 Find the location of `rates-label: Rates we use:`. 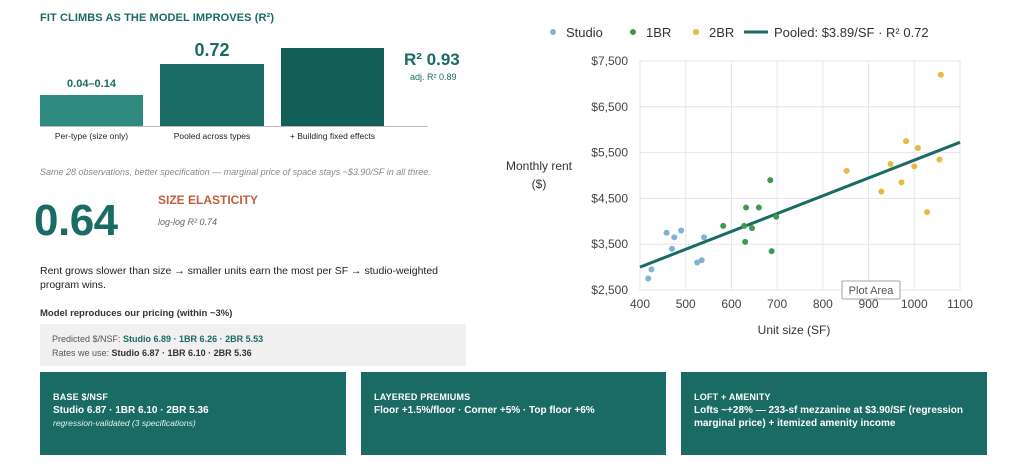

rates-label: Rates we use: is located at coordinates (81, 353).